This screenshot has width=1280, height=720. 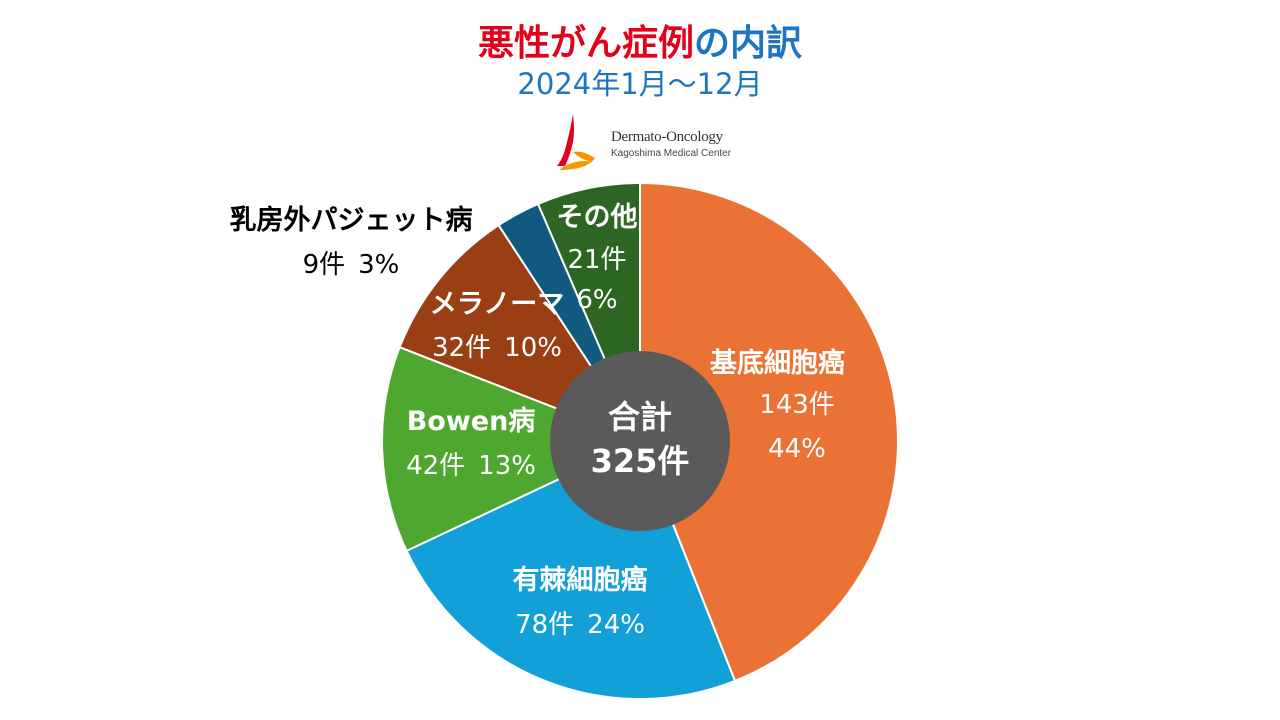 What do you see at coordinates (565, 140) in the screenshot?
I see `logo-stroke-red` at bounding box center [565, 140].